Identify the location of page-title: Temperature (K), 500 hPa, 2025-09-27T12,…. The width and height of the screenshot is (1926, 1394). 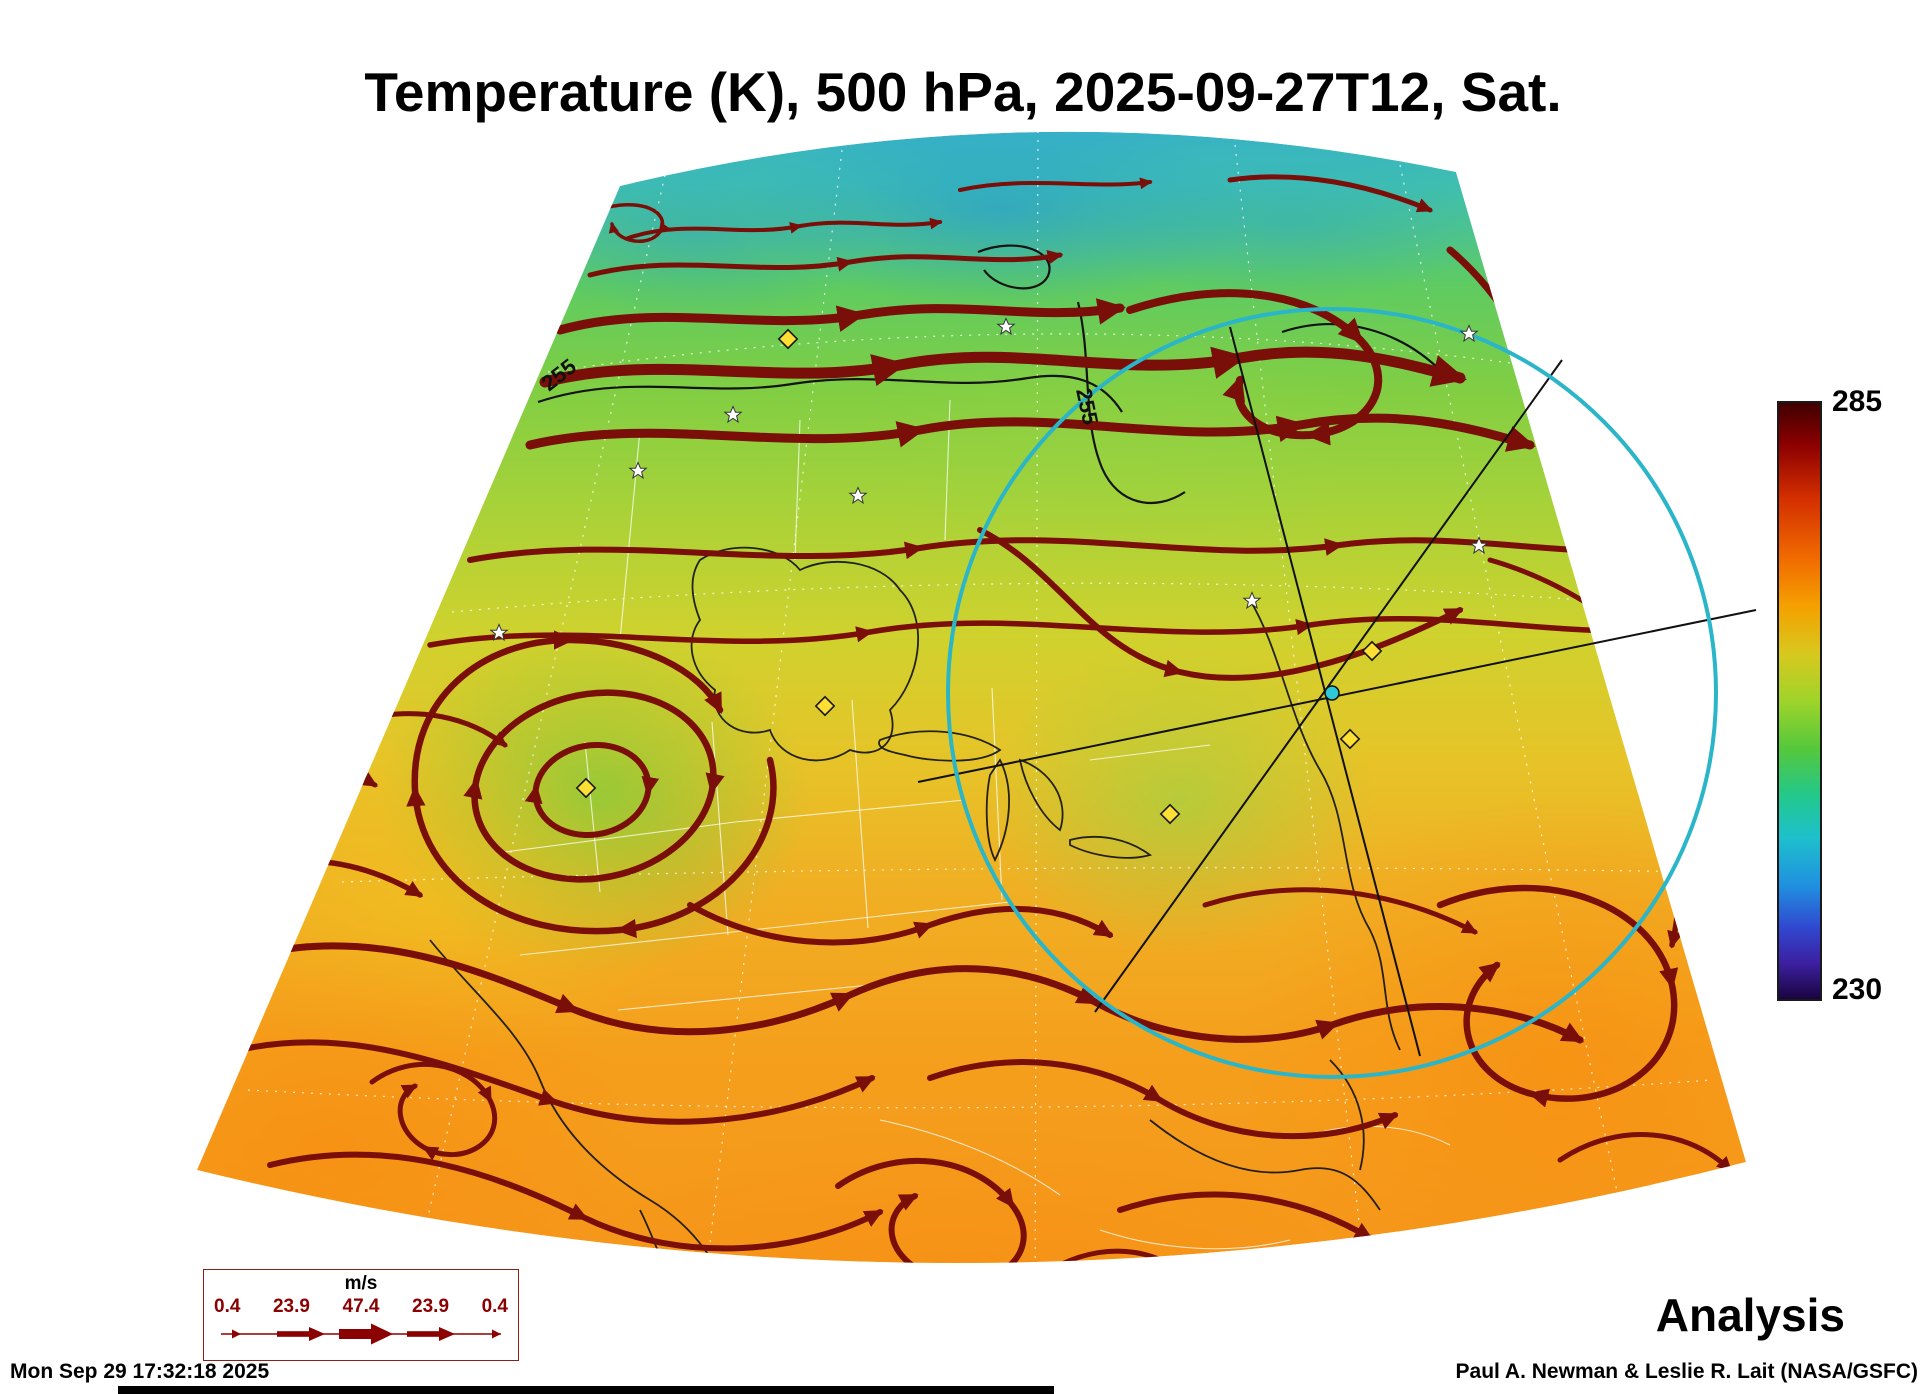
(963, 92).